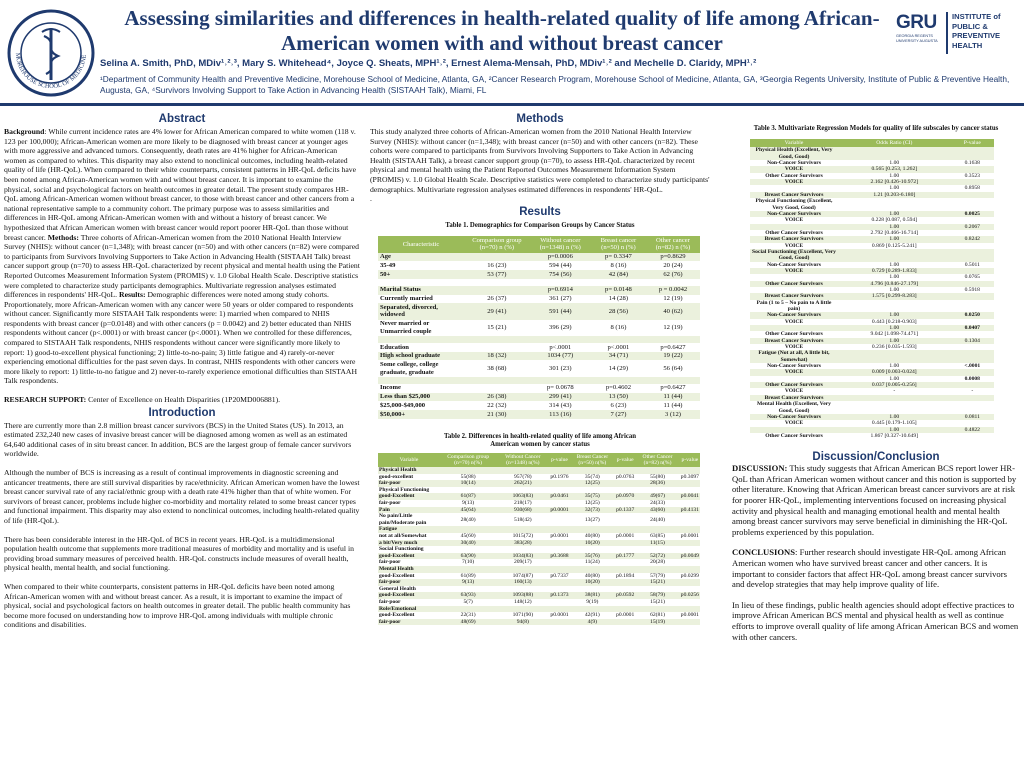  I want to click on results-heading: Results, so click(540, 211).